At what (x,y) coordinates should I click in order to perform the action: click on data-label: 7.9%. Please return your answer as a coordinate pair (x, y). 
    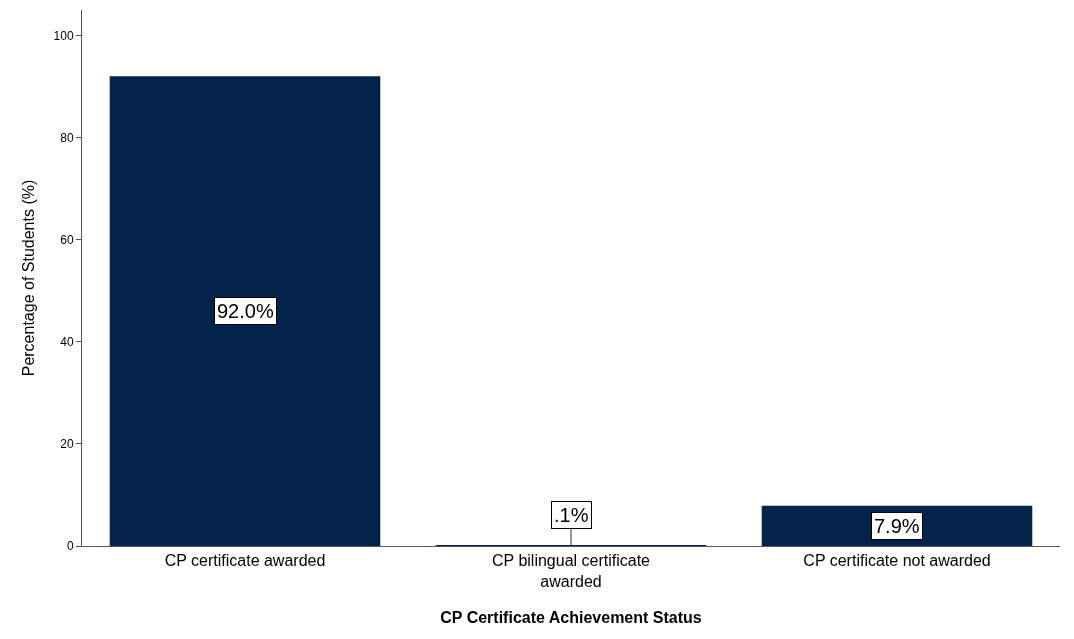
    Looking at the image, I should click on (897, 526).